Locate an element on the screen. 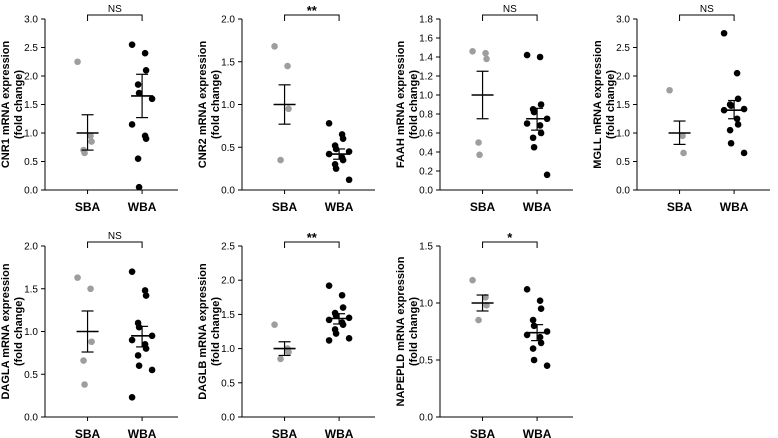  y-tick-label: 1.6 is located at coordinates (426, 39).